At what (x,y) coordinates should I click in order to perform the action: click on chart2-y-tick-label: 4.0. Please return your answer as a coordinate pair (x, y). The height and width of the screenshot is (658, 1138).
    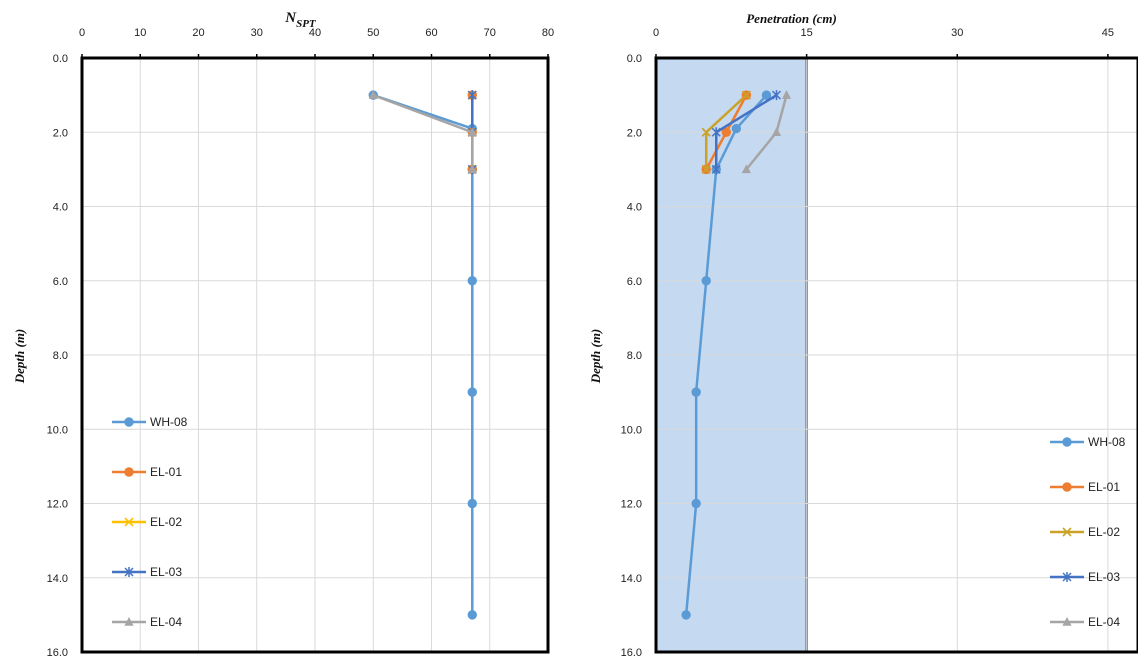
    Looking at the image, I should click on (634, 208).